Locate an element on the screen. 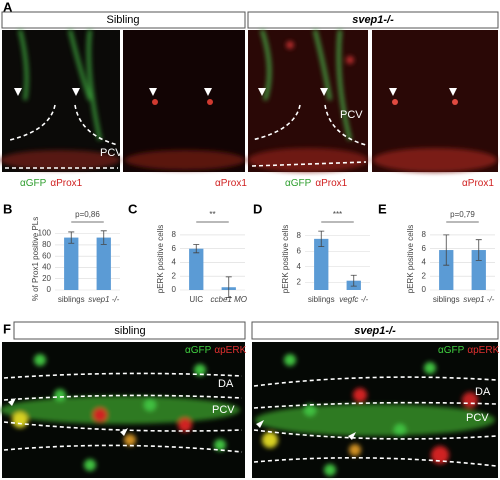  header: Sibling is located at coordinates (122, 20).